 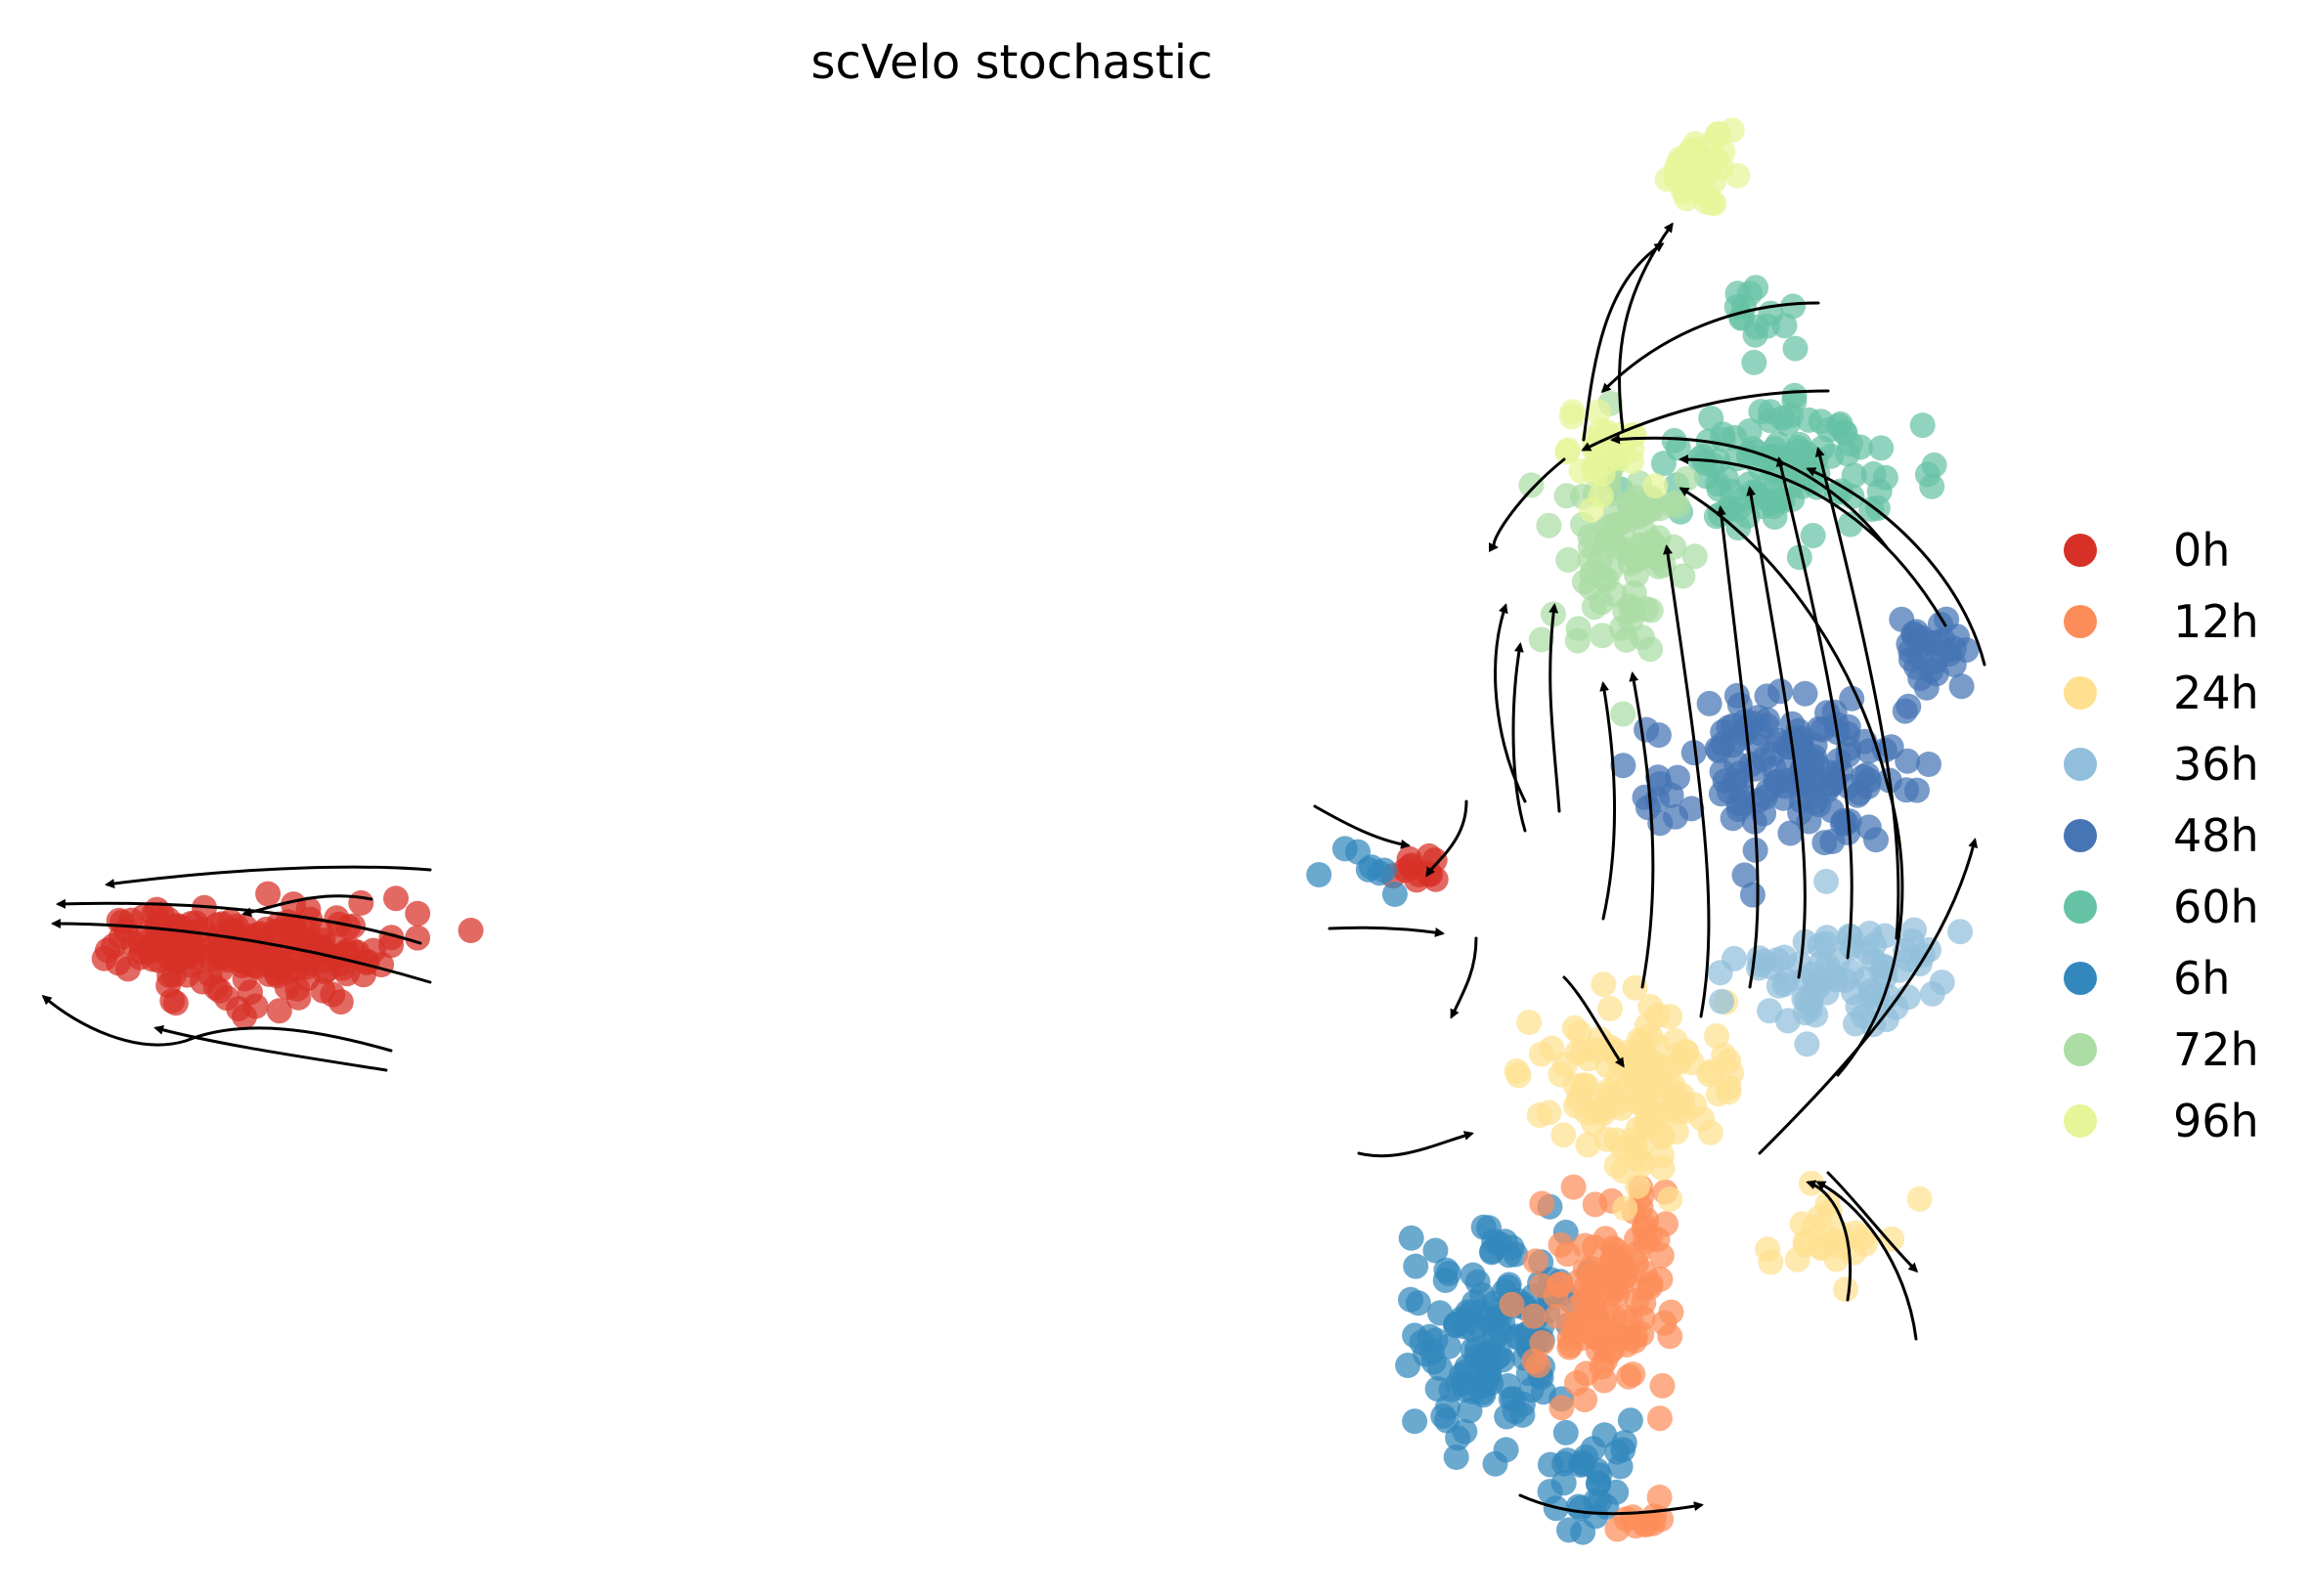 What do you see at coordinates (2216, 1121) in the screenshot?
I see `legend-label-96h: 96h` at bounding box center [2216, 1121].